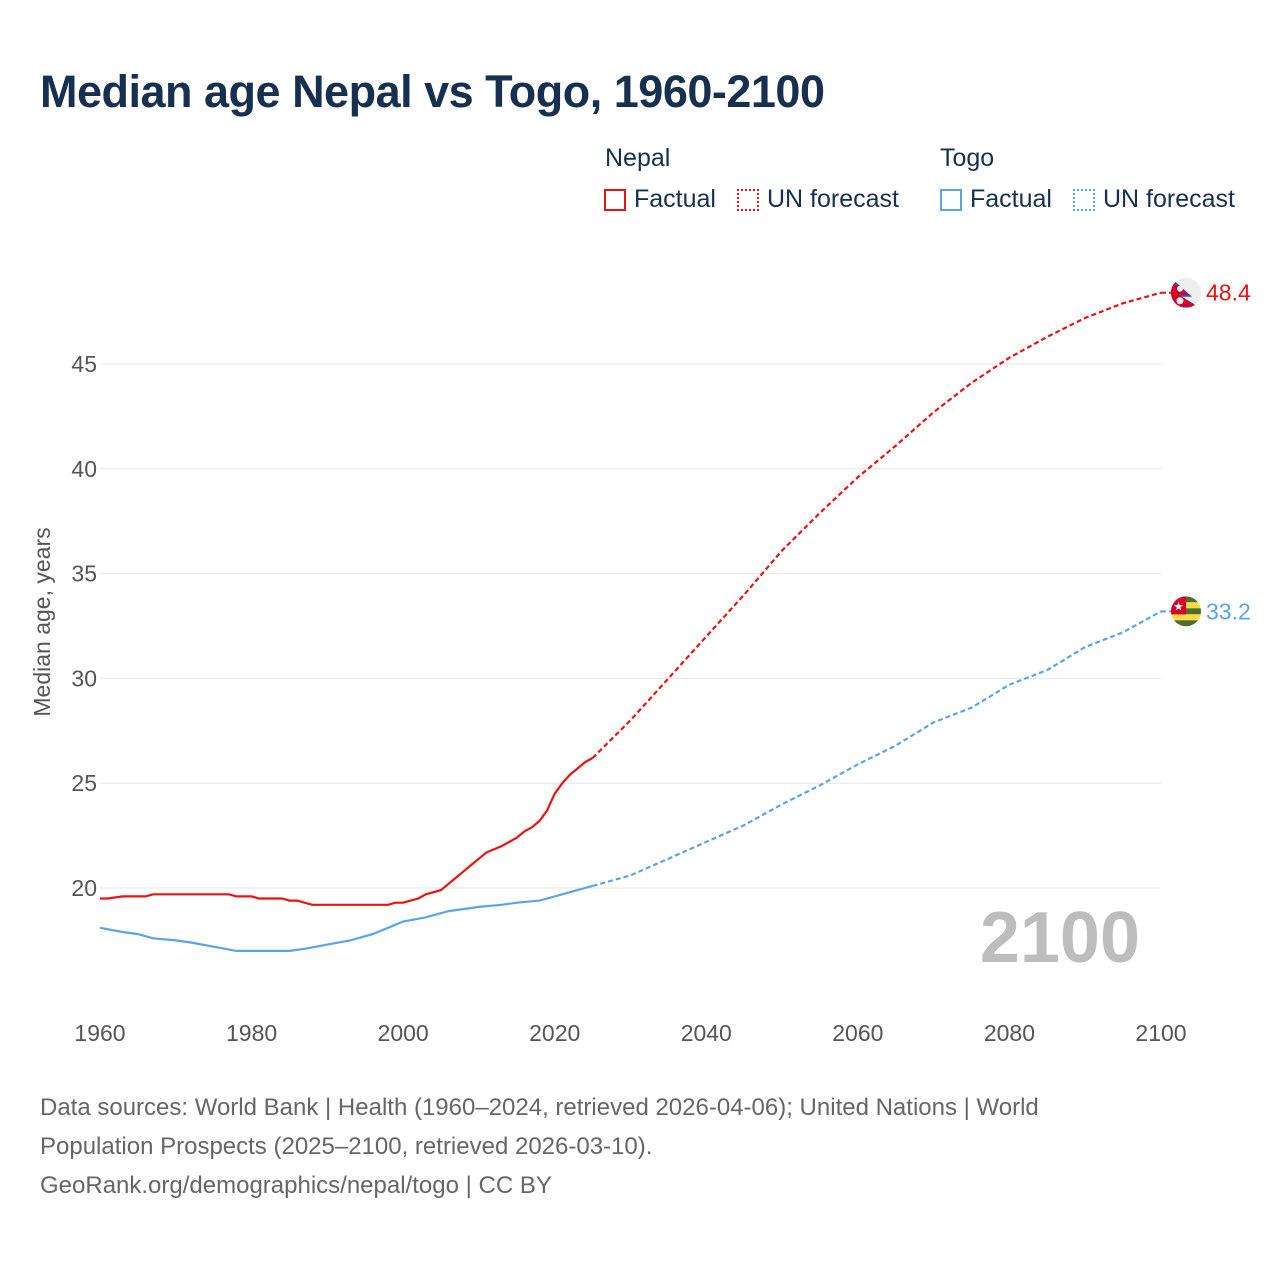  I want to click on x-tick-label: 1980, so click(251, 1033).